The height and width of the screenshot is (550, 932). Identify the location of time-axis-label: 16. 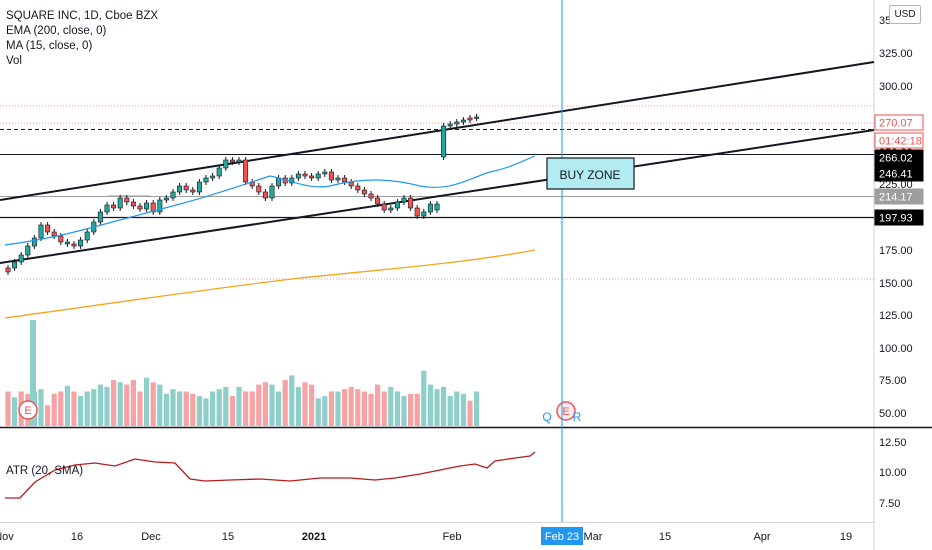
(77, 537).